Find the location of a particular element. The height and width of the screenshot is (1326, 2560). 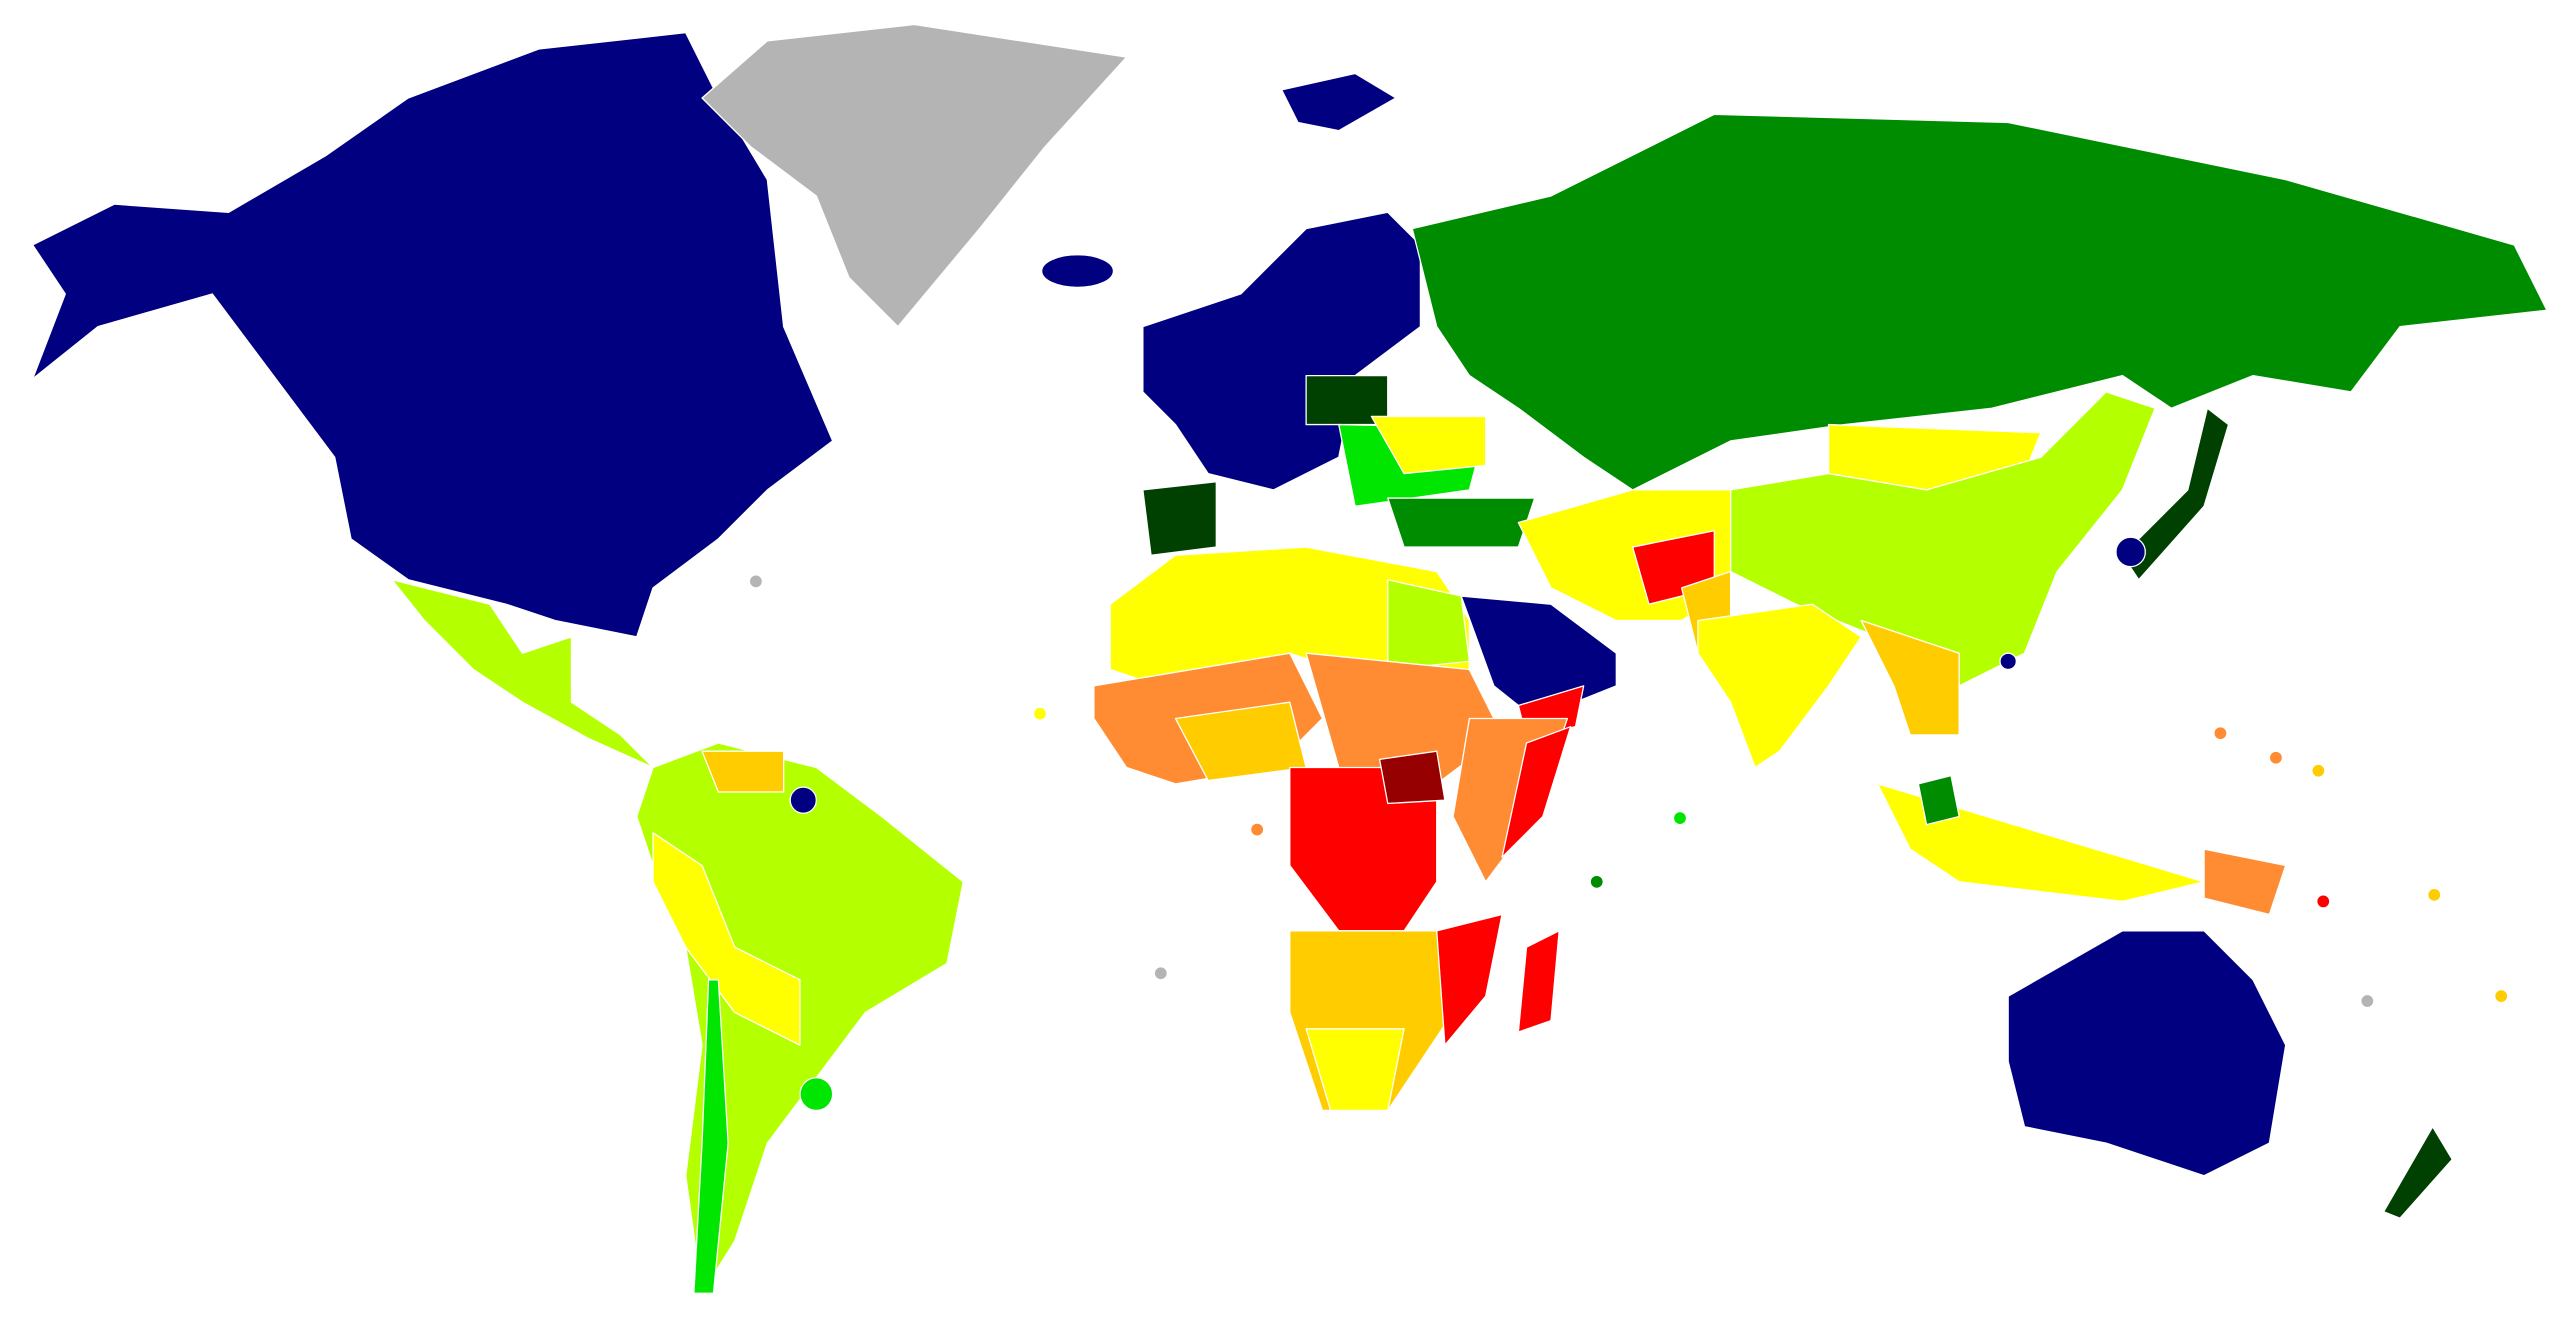

mozambique is located at coordinates (1469, 979).